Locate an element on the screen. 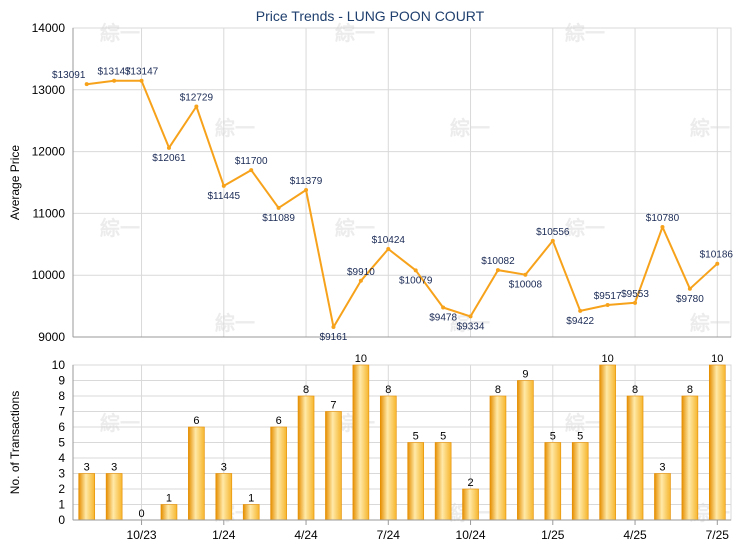  transaction-count-label: 6 is located at coordinates (279, 421).